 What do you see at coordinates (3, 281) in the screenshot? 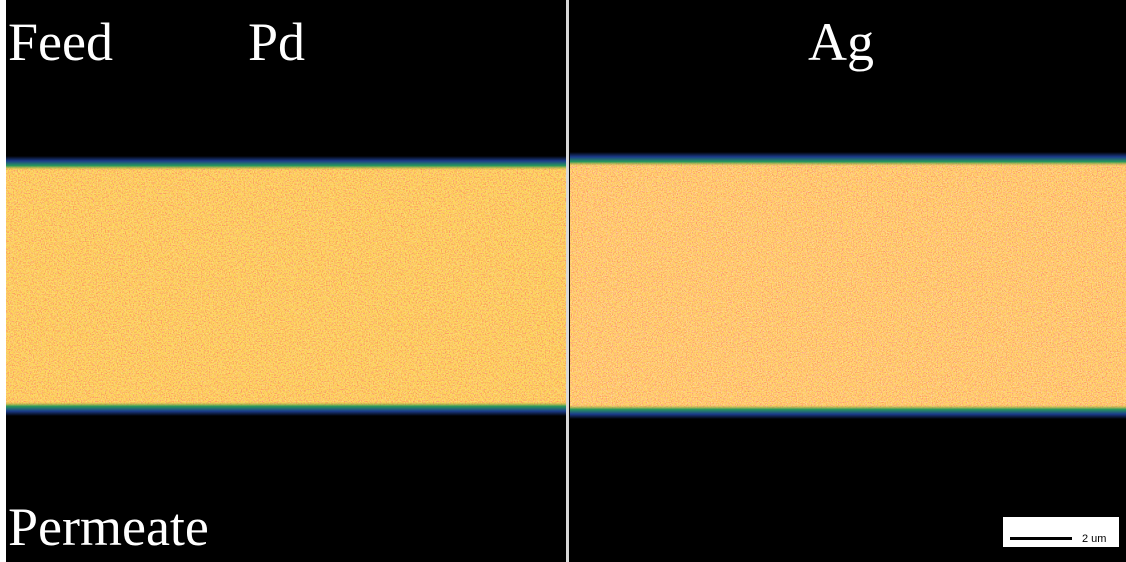
I see `left-border` at bounding box center [3, 281].